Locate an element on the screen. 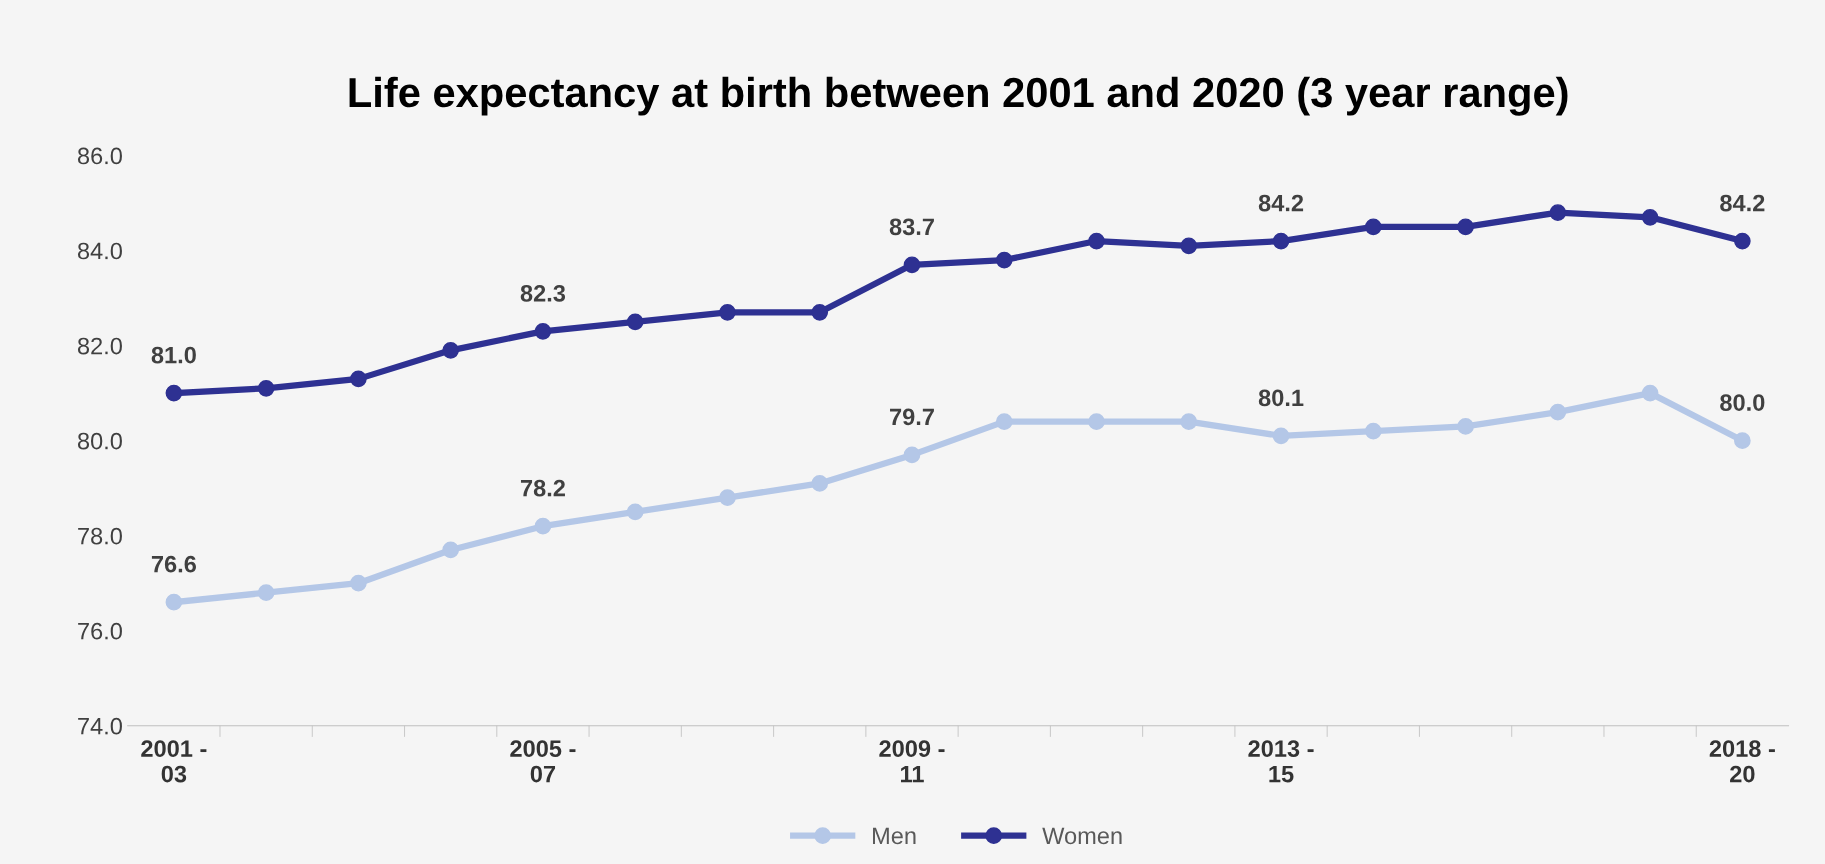 This screenshot has height=864, width=1825. y-tick-label: 74.0 is located at coordinates (100, 726).